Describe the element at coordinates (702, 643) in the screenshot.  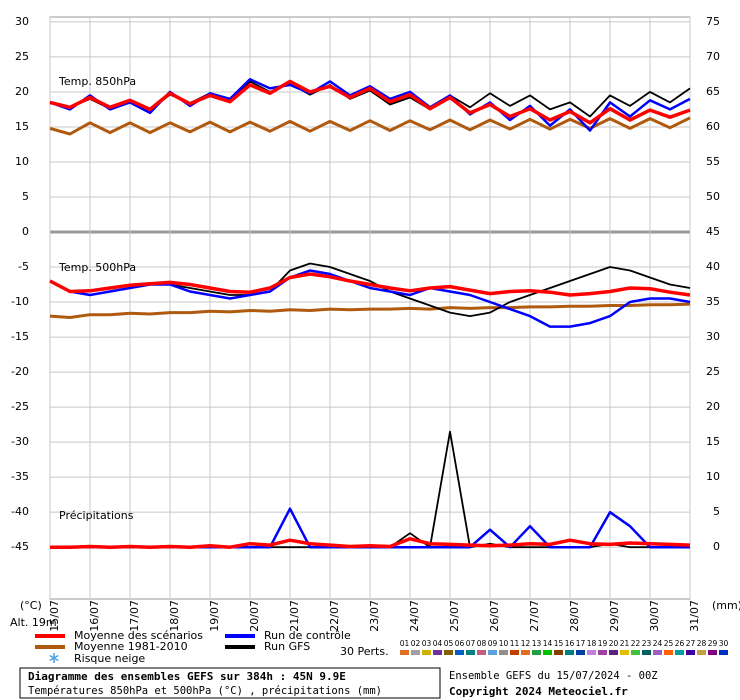
I see `perturbation-label: 28` at that location.